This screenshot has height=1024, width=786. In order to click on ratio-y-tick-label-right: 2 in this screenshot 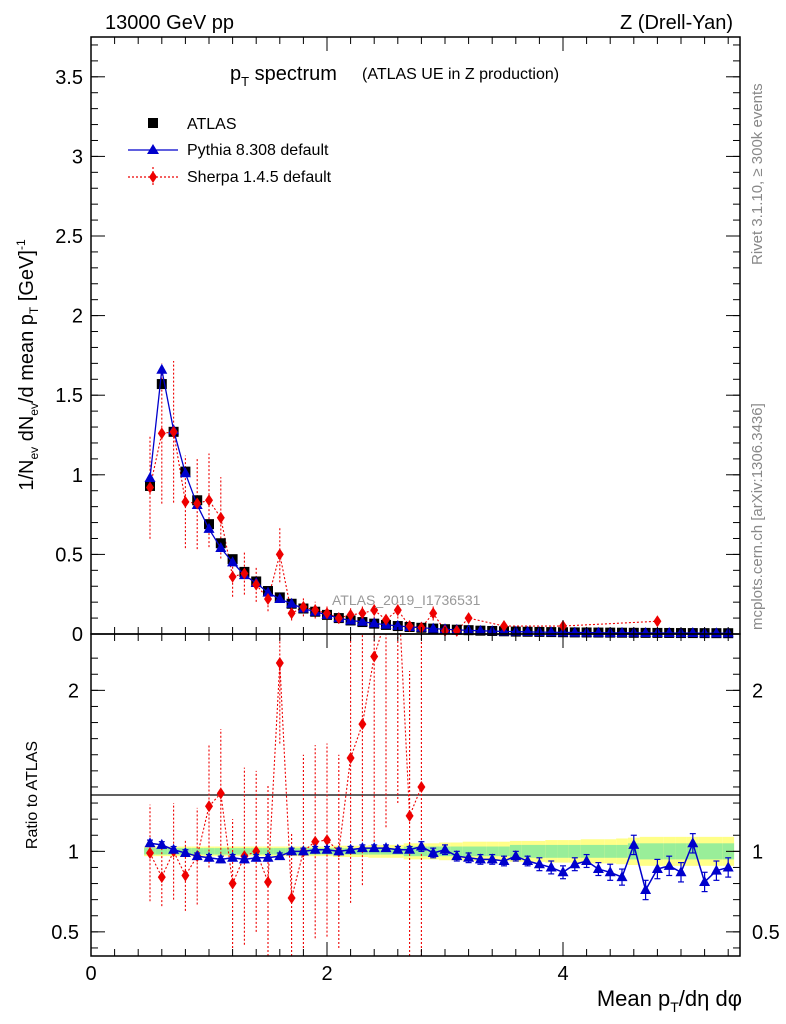, I will do `click(757, 691)`.